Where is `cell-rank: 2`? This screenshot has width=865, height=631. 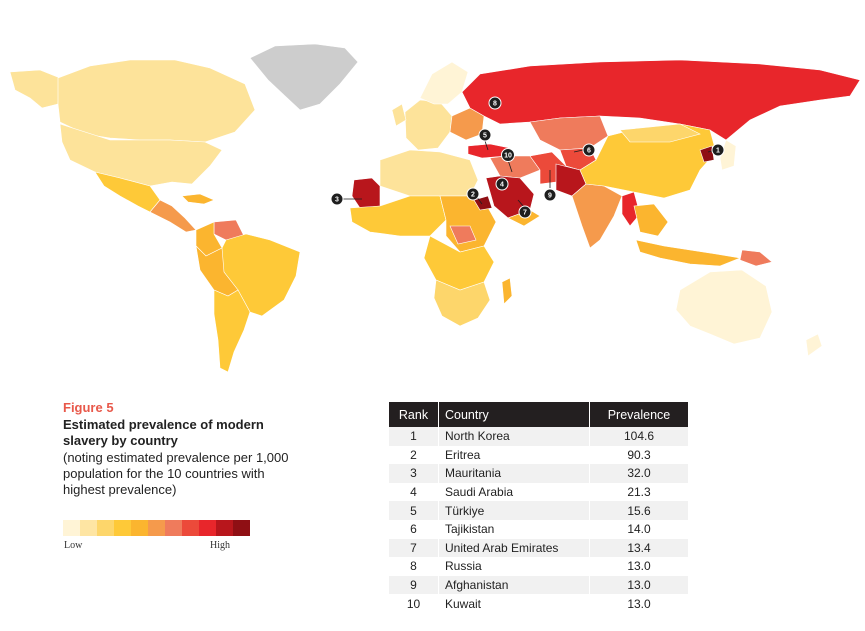
cell-rank: 2 is located at coordinates (414, 455).